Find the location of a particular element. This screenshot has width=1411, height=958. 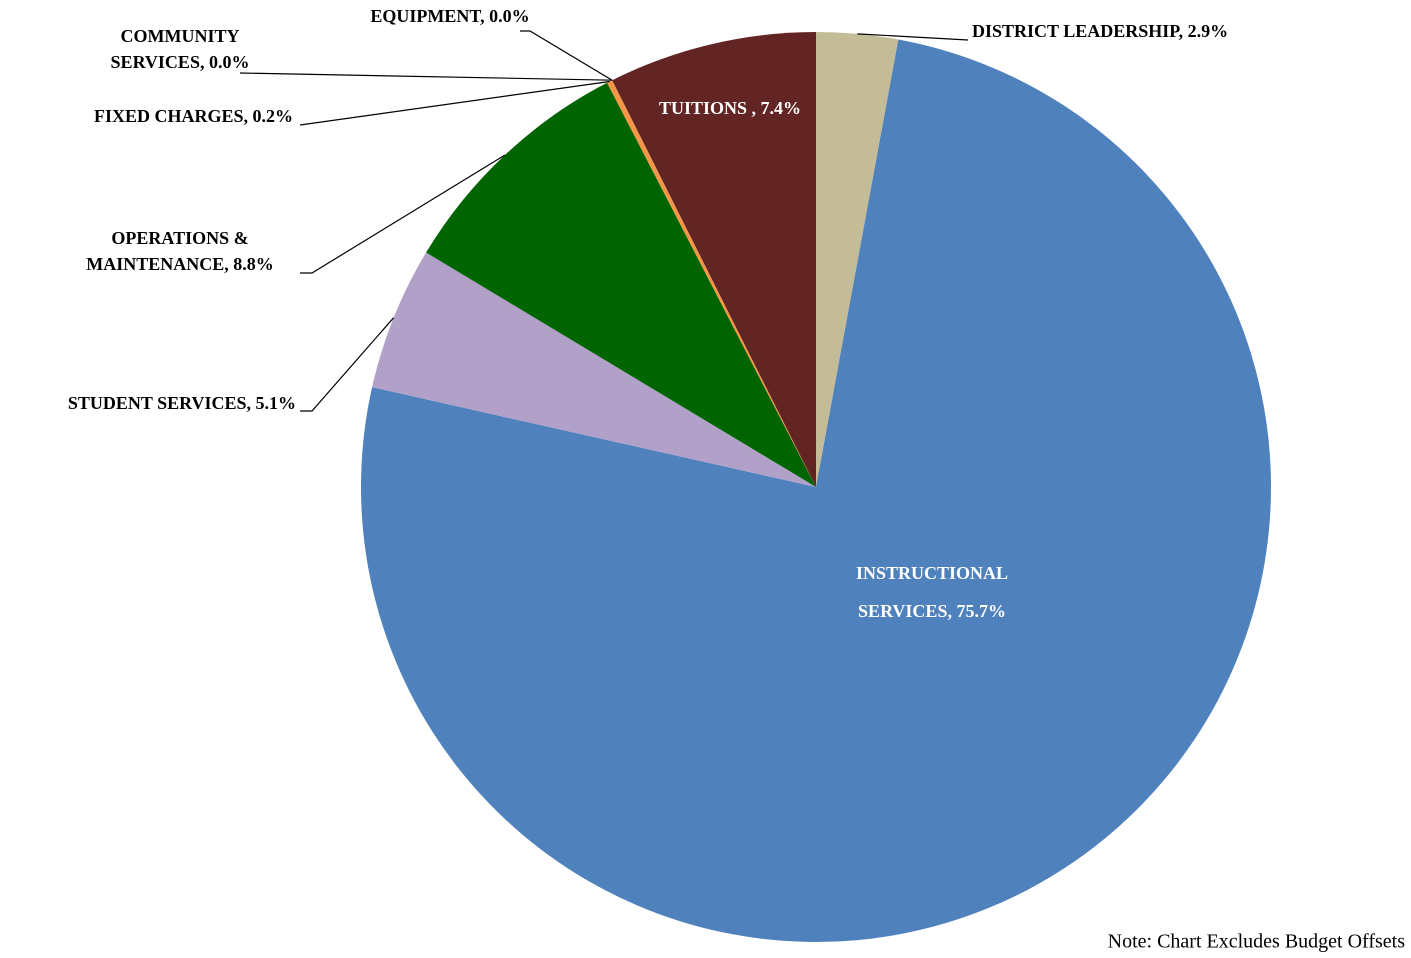

data-label: COMMUNITY is located at coordinates (180, 36).